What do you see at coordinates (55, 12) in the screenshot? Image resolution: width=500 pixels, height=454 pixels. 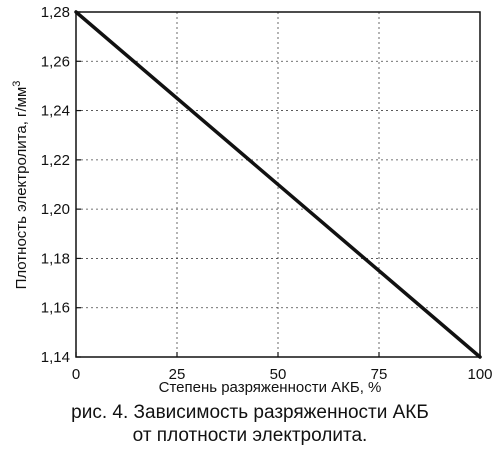 I see `y-tick-label: 1,28` at bounding box center [55, 12].